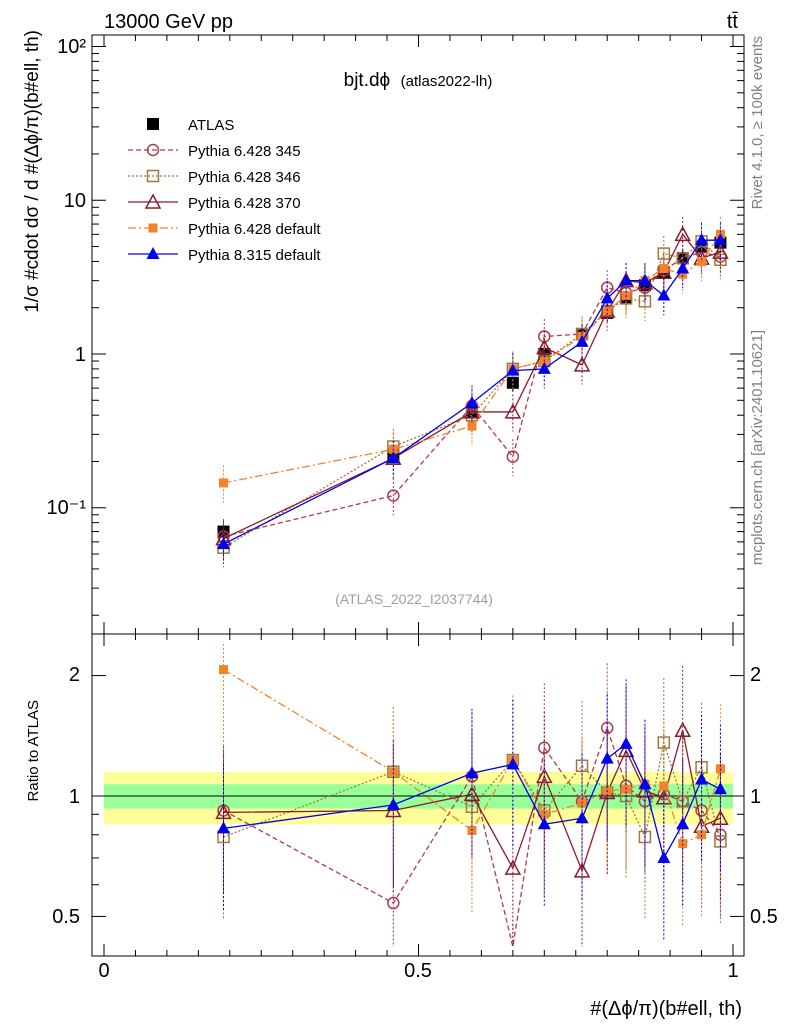 Image resolution: width=786 pixels, height=1024 pixels. Describe the element at coordinates (67, 508) in the screenshot. I see `main-ytick-label: 10⁻¹` at that location.